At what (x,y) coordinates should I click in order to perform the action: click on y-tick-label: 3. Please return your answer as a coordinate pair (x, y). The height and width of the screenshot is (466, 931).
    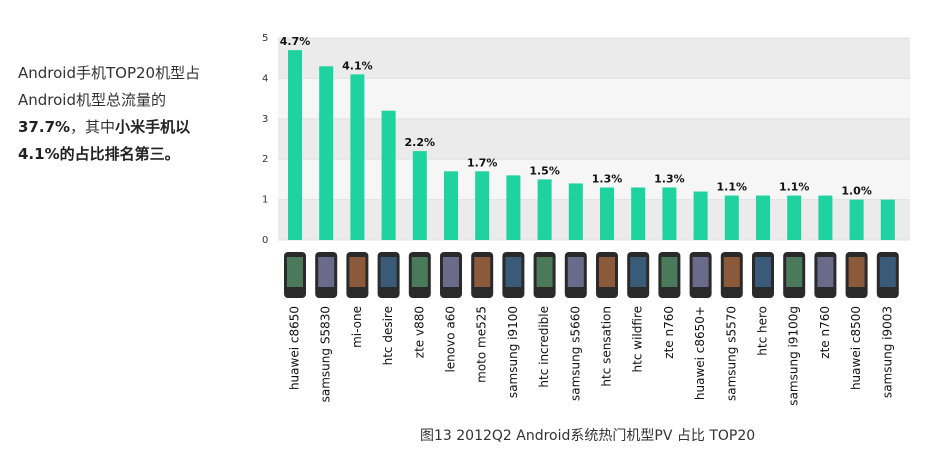
    Looking at the image, I should click on (265, 119).